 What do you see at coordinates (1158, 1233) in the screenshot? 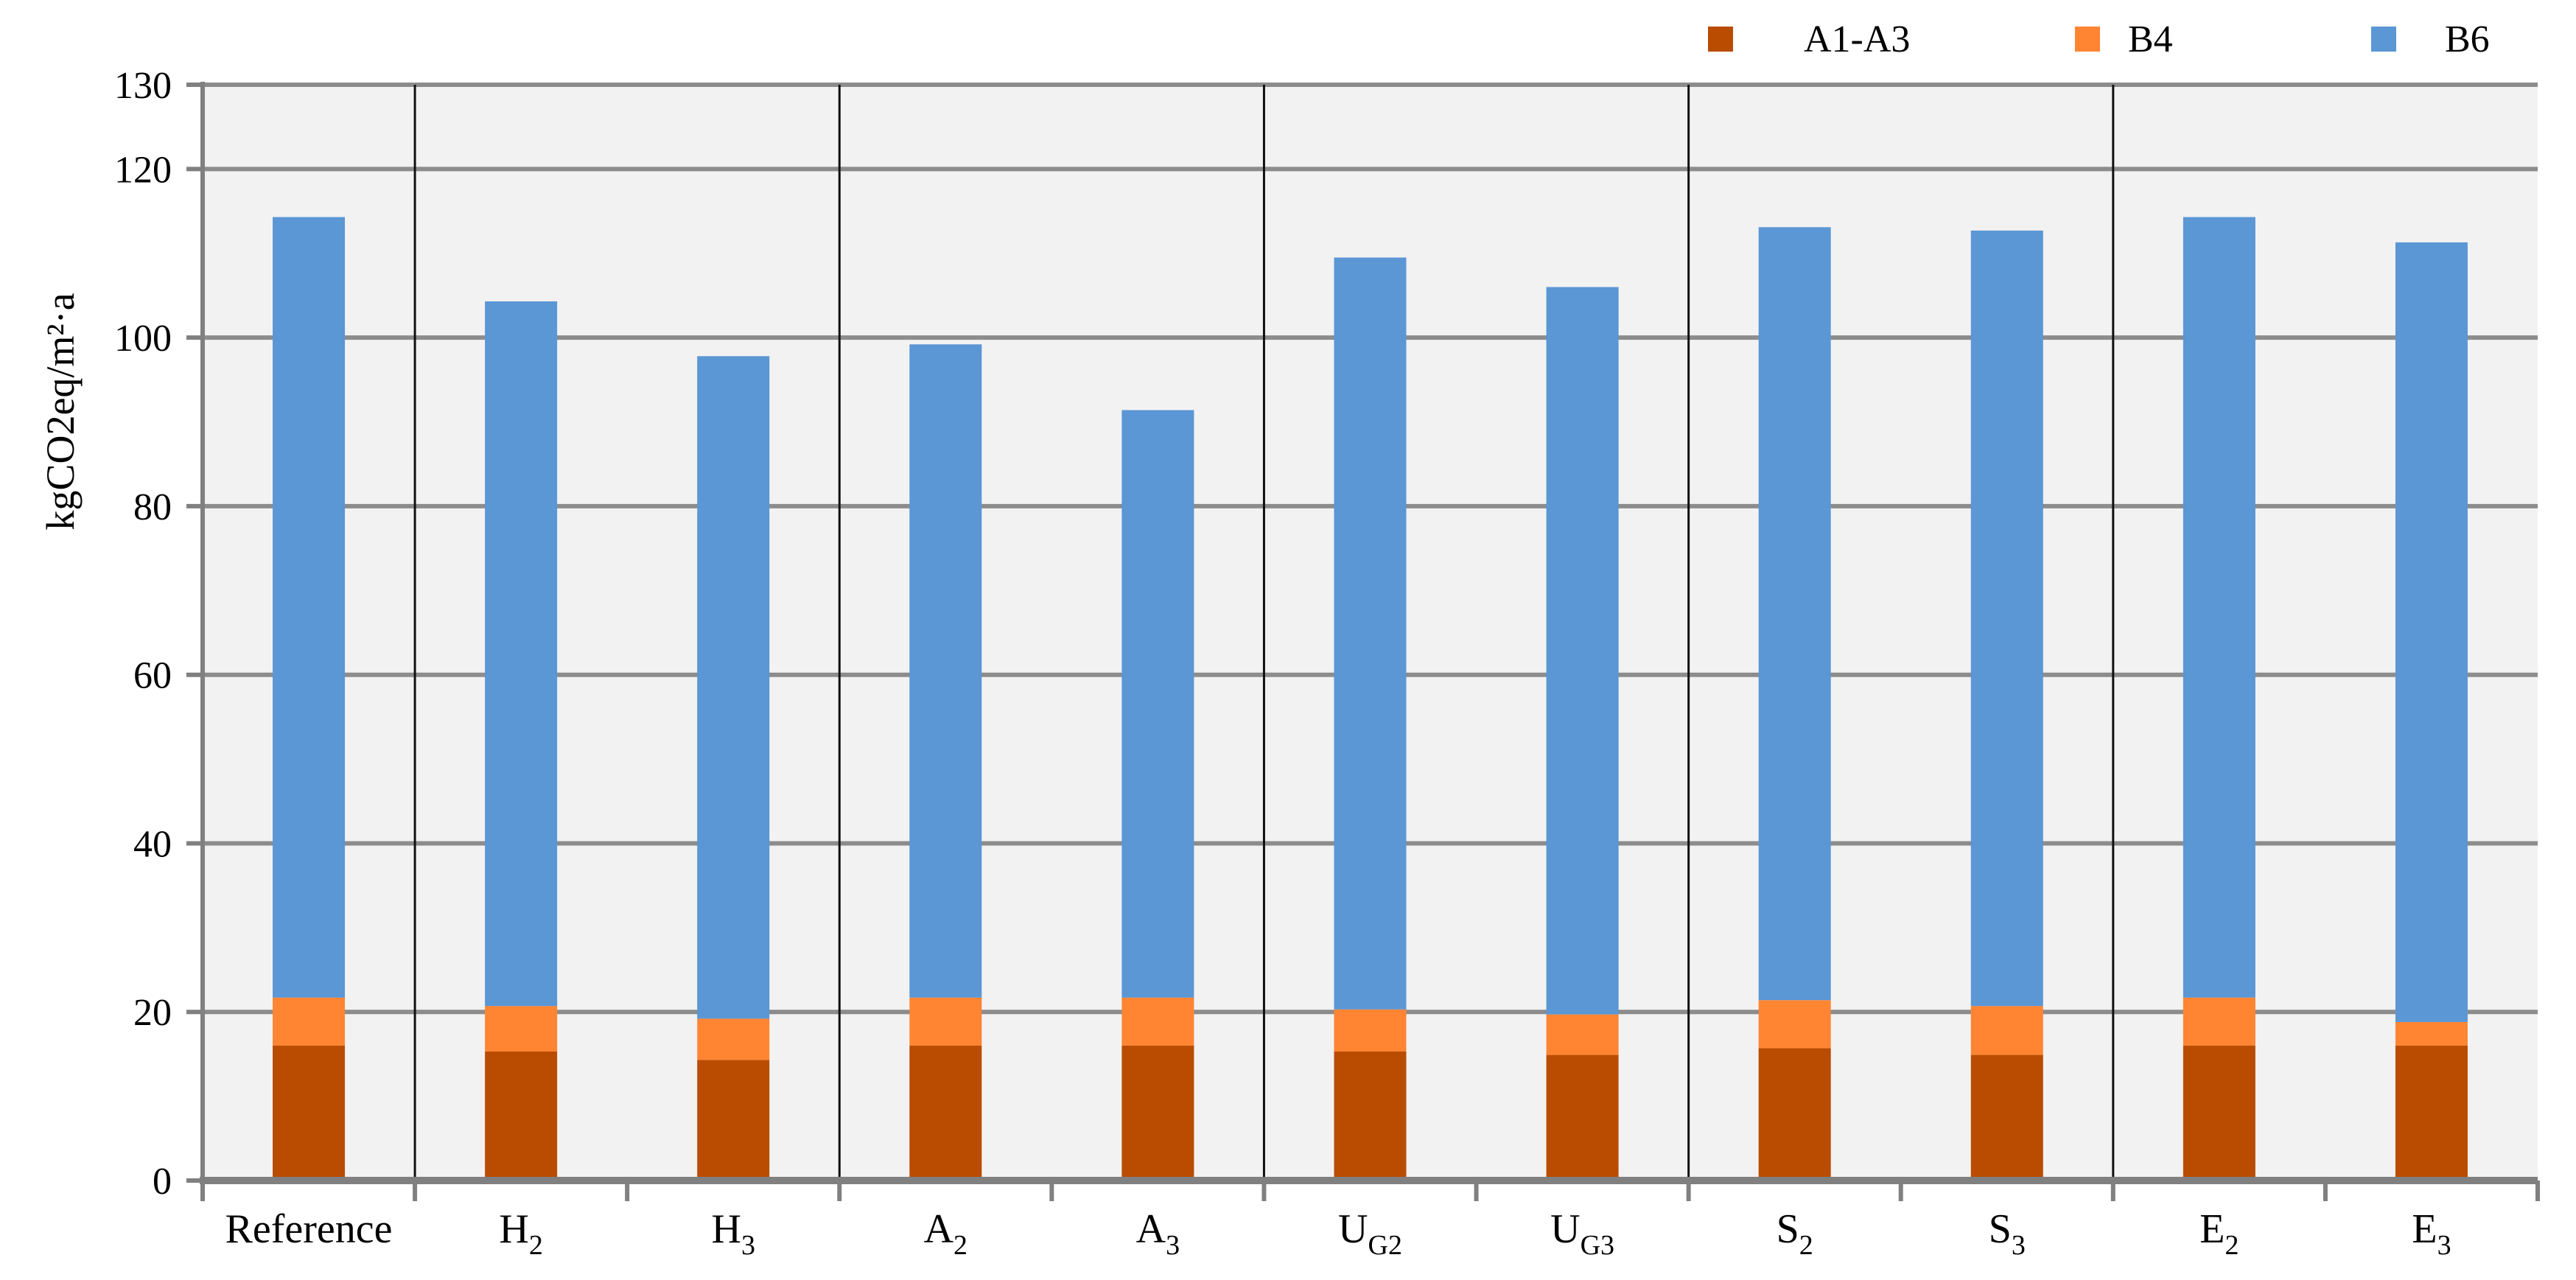
I see `x-tick-label: A3` at bounding box center [1158, 1233].